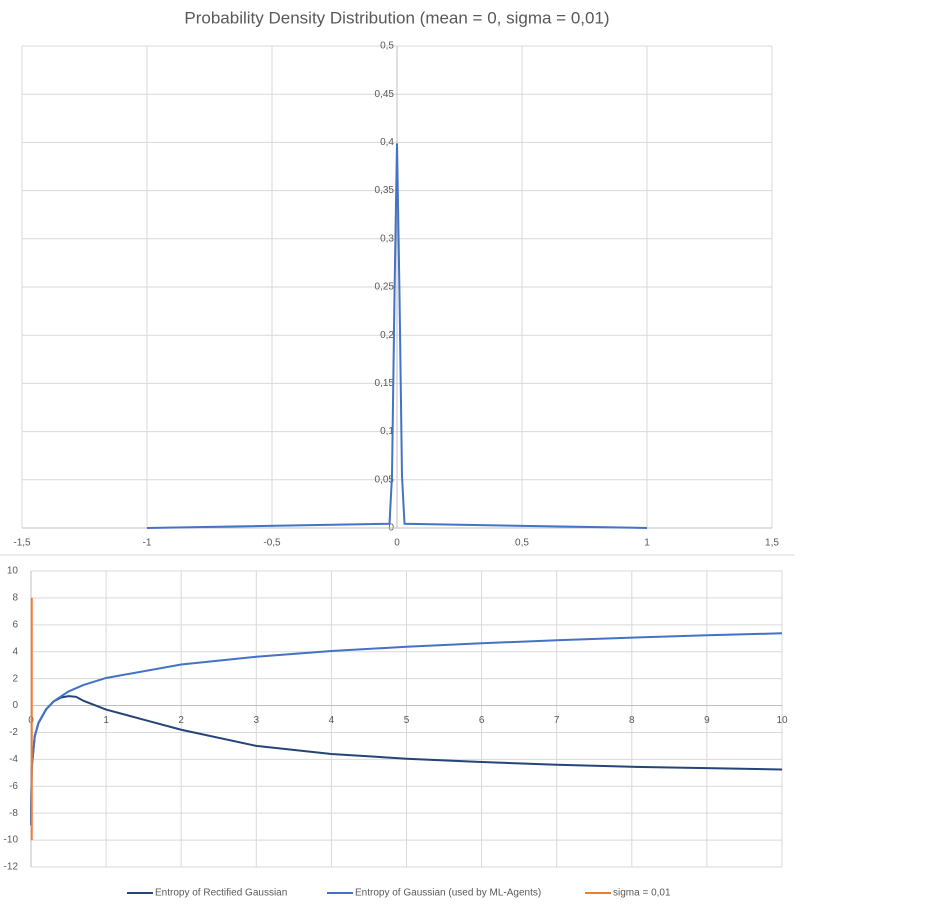  I want to click on x-tick-label: -1, so click(147, 543).